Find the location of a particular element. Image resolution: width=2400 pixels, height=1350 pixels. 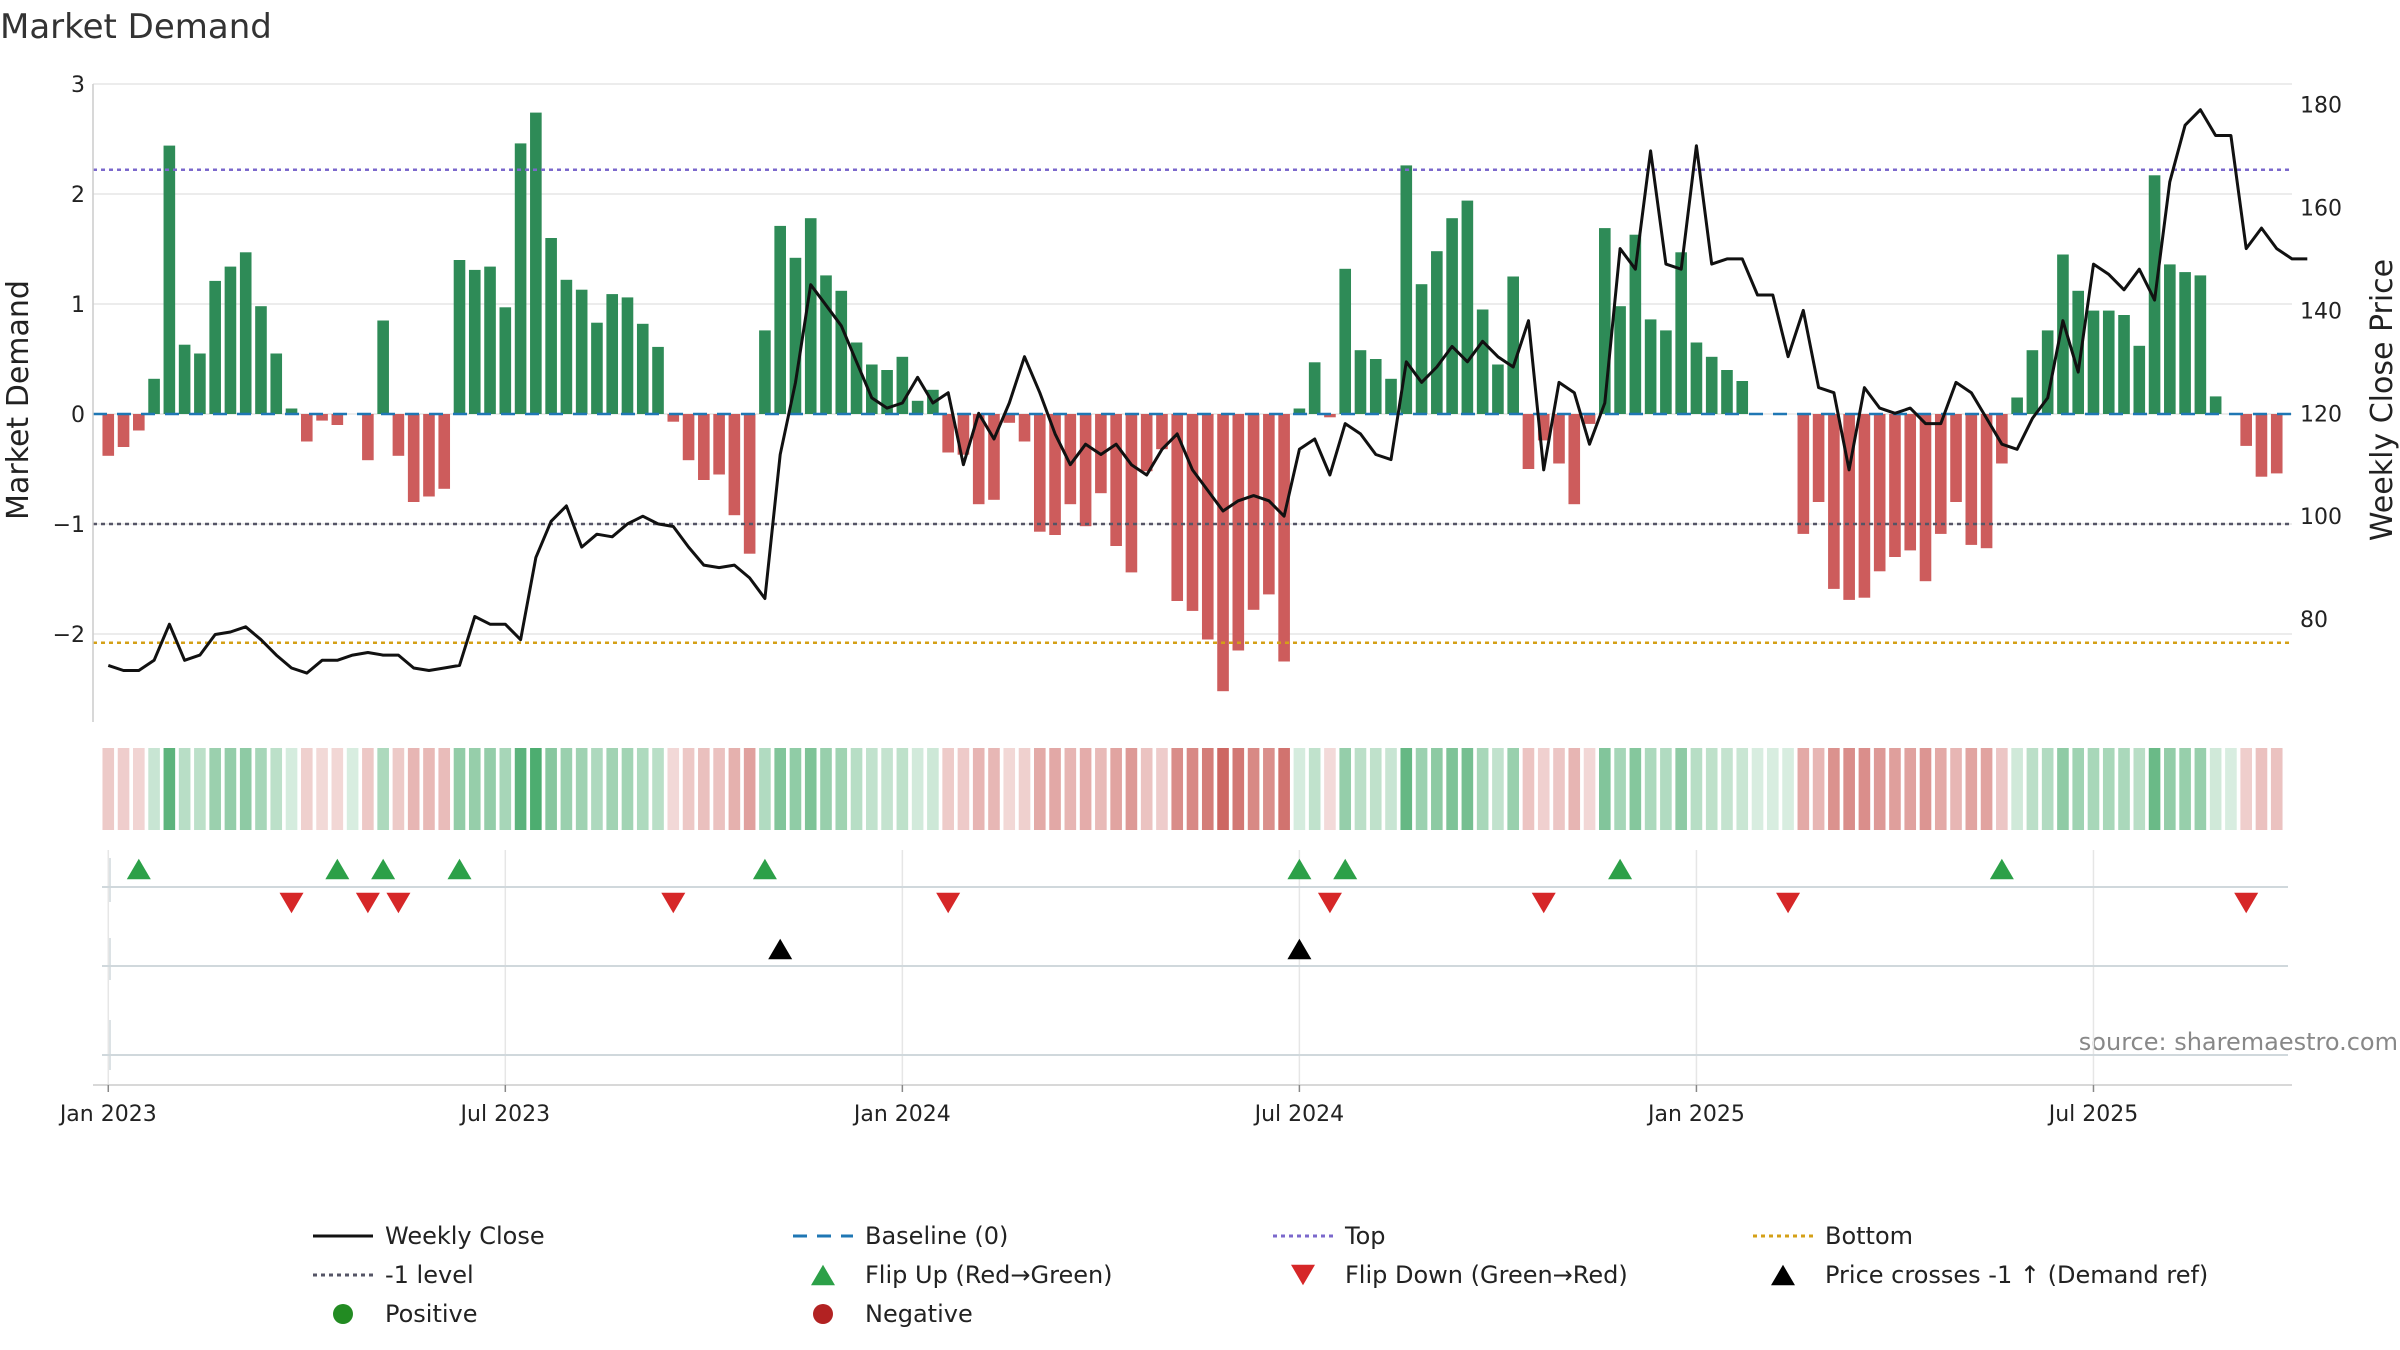

chart-title: Market Demand is located at coordinates (136, 27).